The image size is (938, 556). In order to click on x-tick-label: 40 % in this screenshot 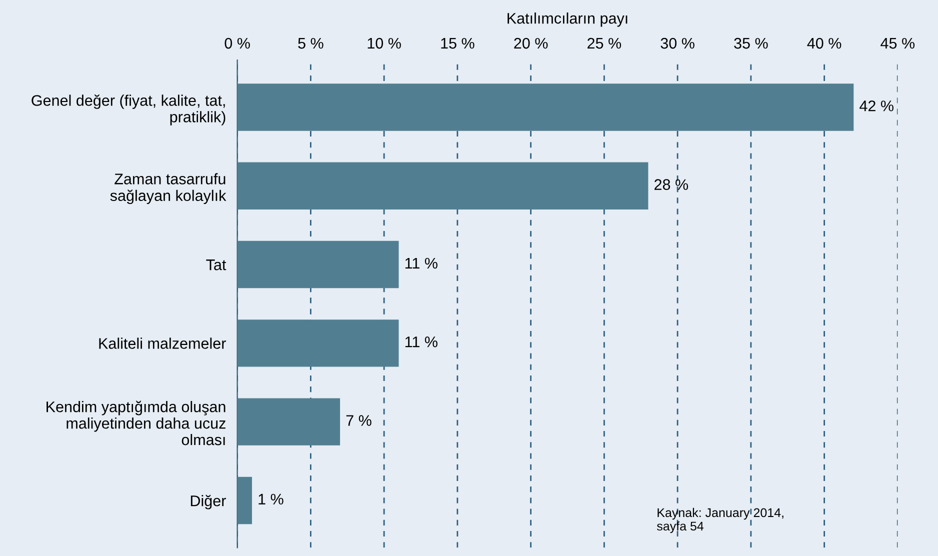, I will do `click(824, 43)`.